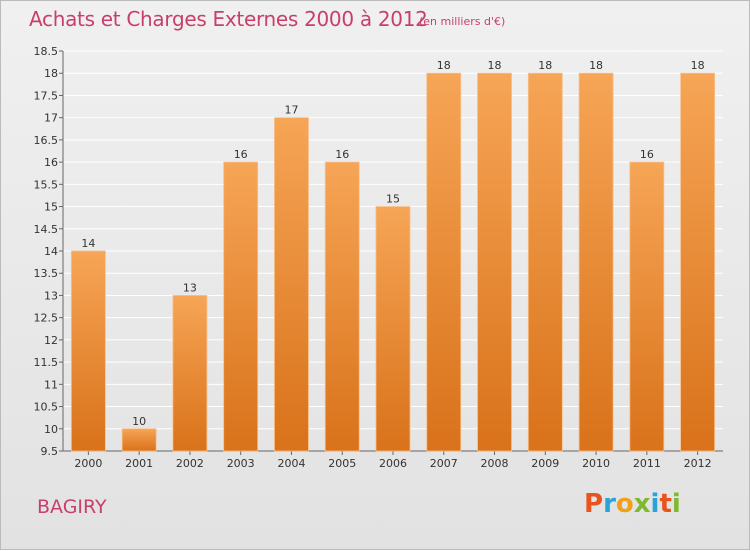  Describe the element at coordinates (46, 51) in the screenshot. I see `y-tick-label: 18.5` at that location.